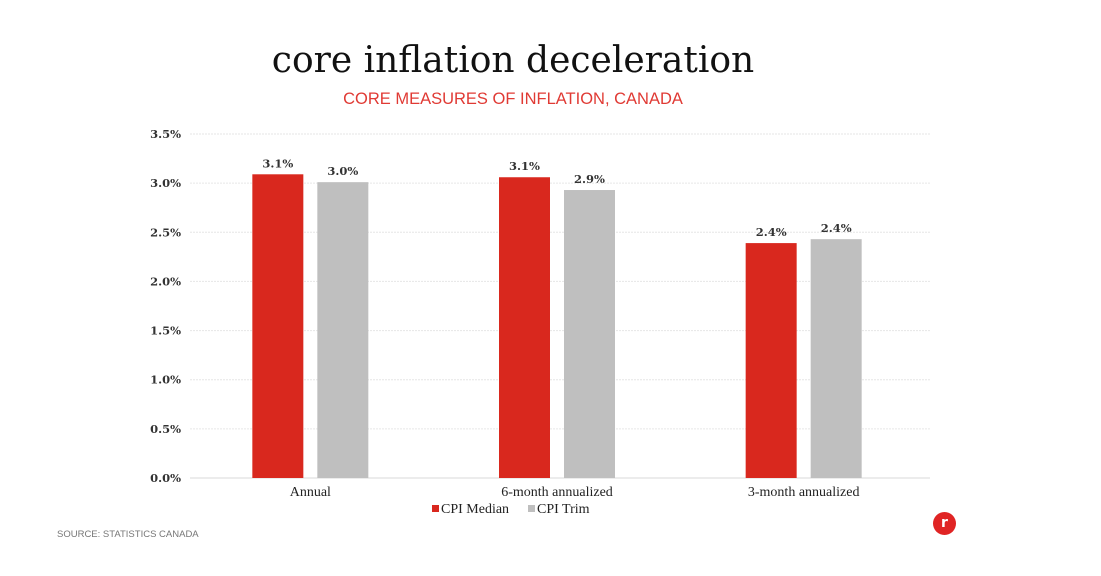  I want to click on y-tick-label: 3.0%, so click(165, 183).